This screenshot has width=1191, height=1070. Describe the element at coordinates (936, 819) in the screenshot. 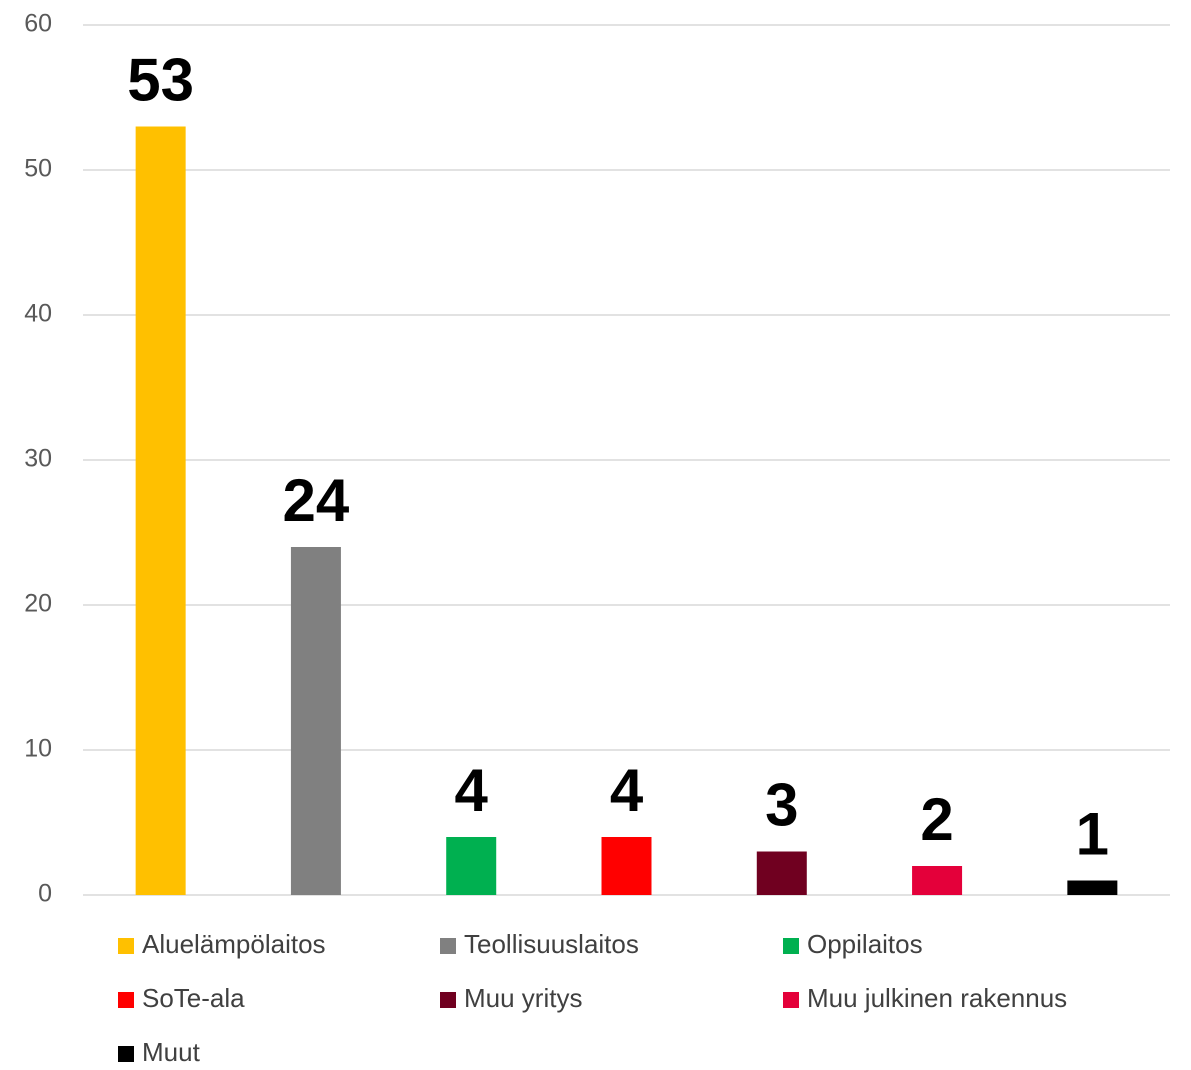

I see `data-label: 2` at that location.